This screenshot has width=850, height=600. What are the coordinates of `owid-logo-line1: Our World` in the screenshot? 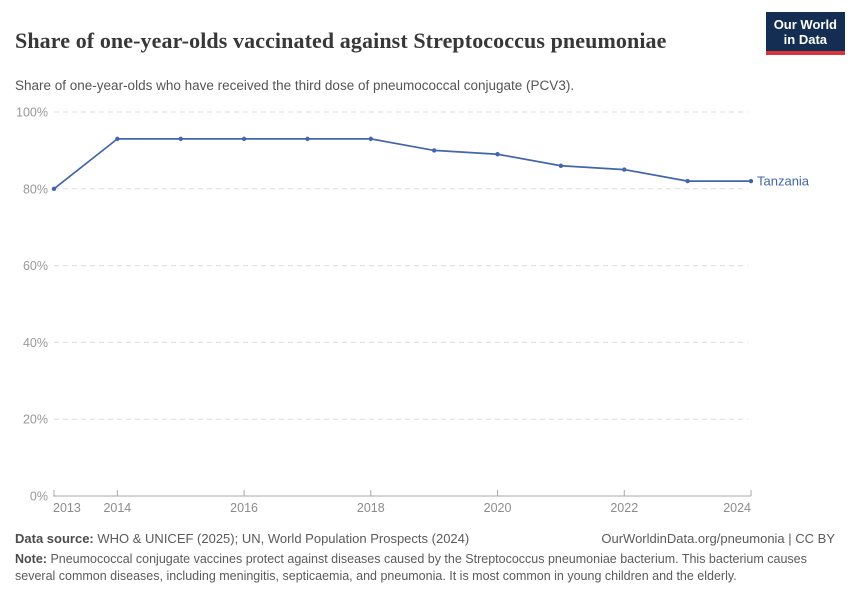 It's located at (805, 24).